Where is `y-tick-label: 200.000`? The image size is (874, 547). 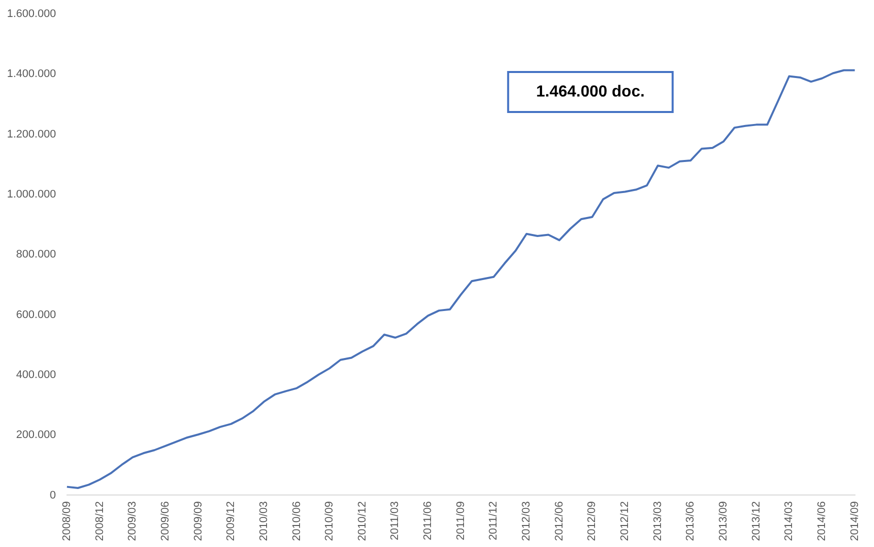 y-tick-label: 200.000 is located at coordinates (36, 435).